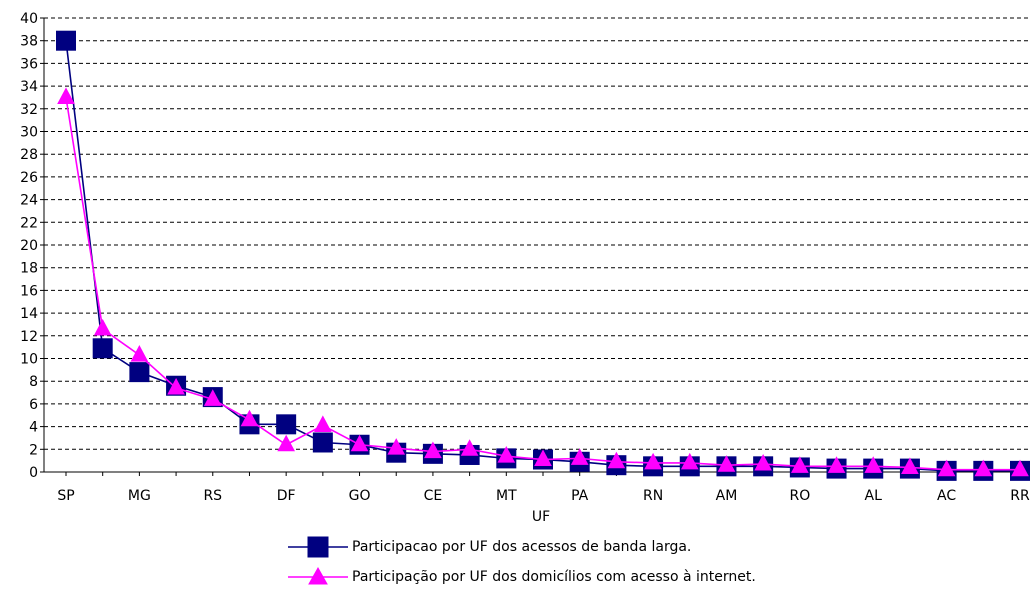 This screenshot has width=1031, height=609. Describe the element at coordinates (29, 19) in the screenshot. I see `y-tick-label: 40` at that location.